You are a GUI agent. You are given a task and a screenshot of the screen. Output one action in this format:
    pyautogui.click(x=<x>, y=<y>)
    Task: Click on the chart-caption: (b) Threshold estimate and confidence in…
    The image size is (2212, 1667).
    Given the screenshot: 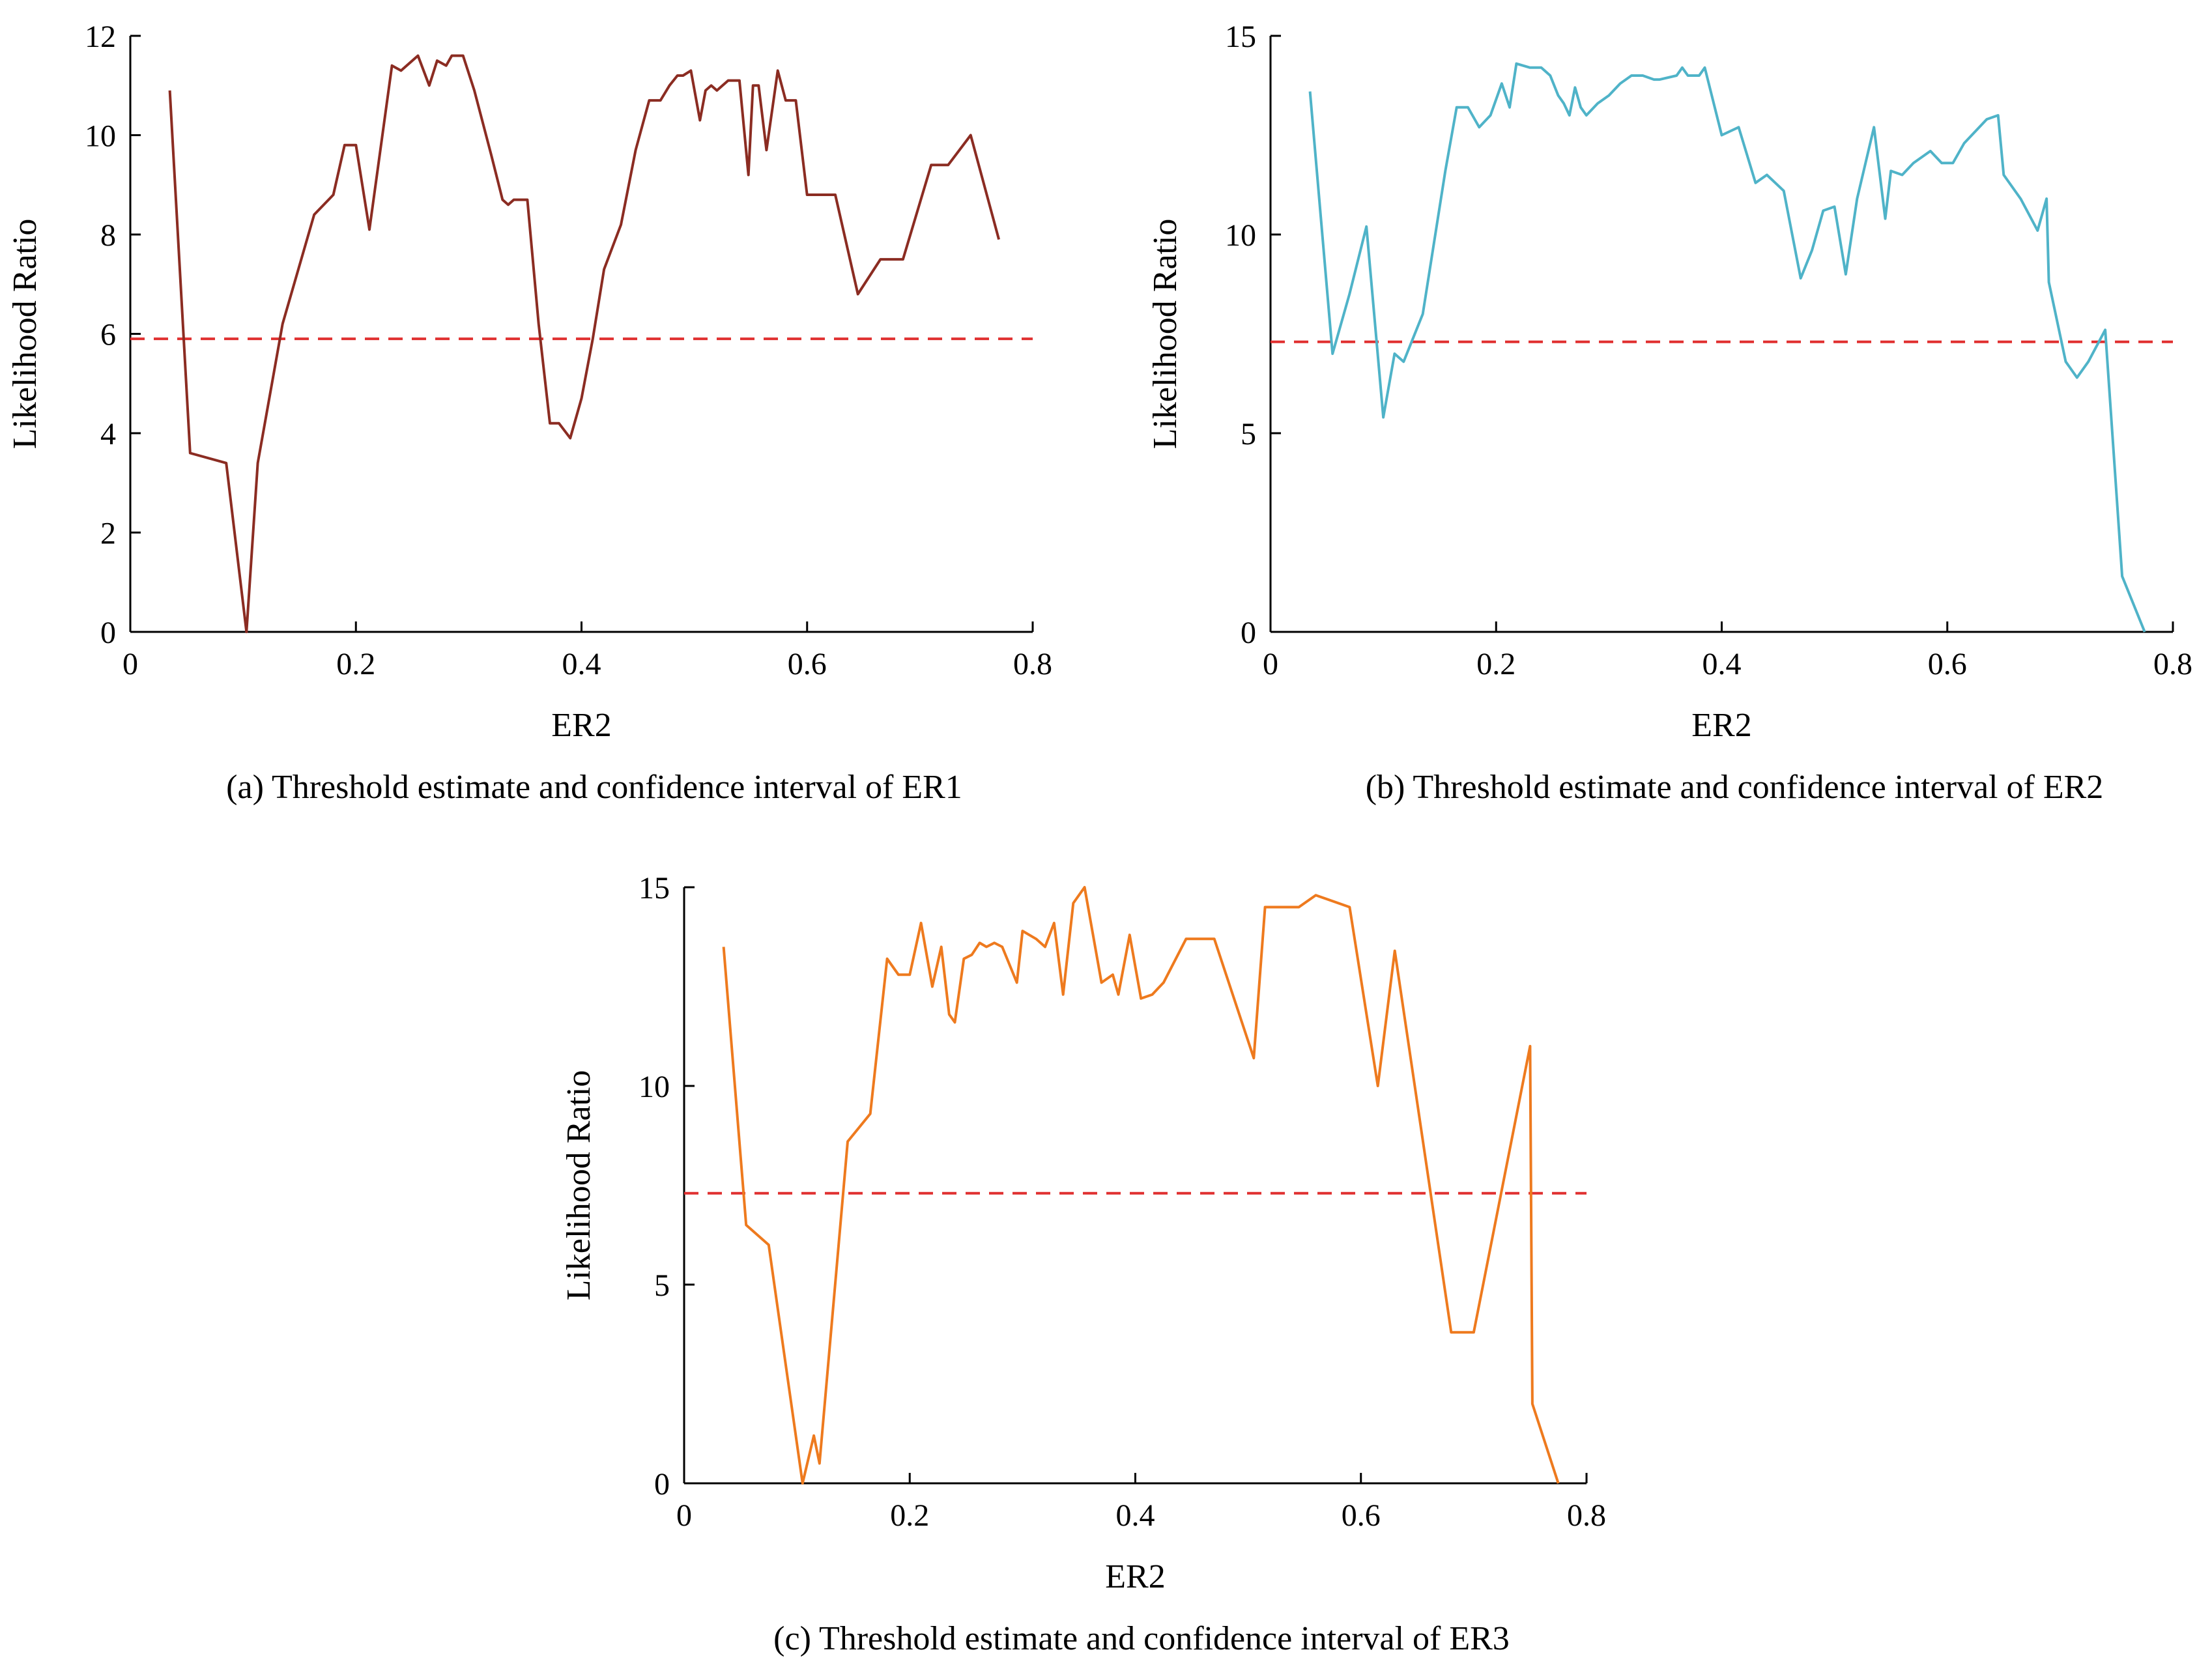 What is the action you would take?
    pyautogui.click(x=1735, y=787)
    